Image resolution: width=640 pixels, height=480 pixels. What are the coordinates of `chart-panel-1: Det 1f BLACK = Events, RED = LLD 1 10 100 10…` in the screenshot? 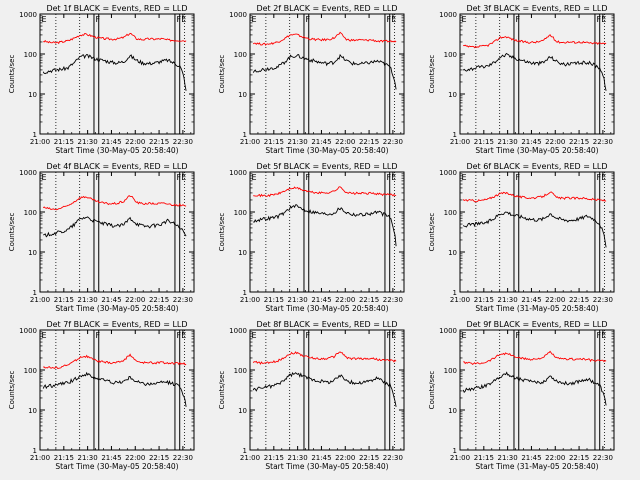 It's located at (101, 79).